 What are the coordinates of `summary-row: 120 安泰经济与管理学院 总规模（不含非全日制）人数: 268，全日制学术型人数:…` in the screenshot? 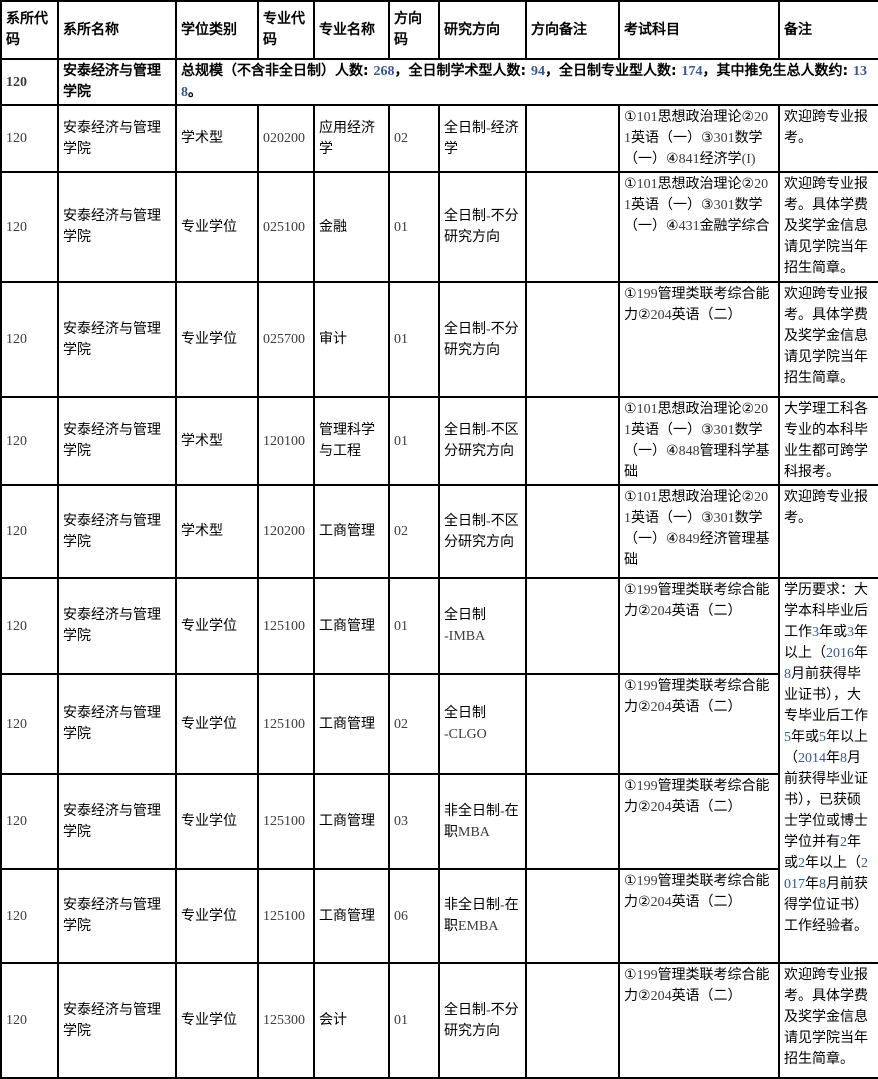 It's located at (439, 82).